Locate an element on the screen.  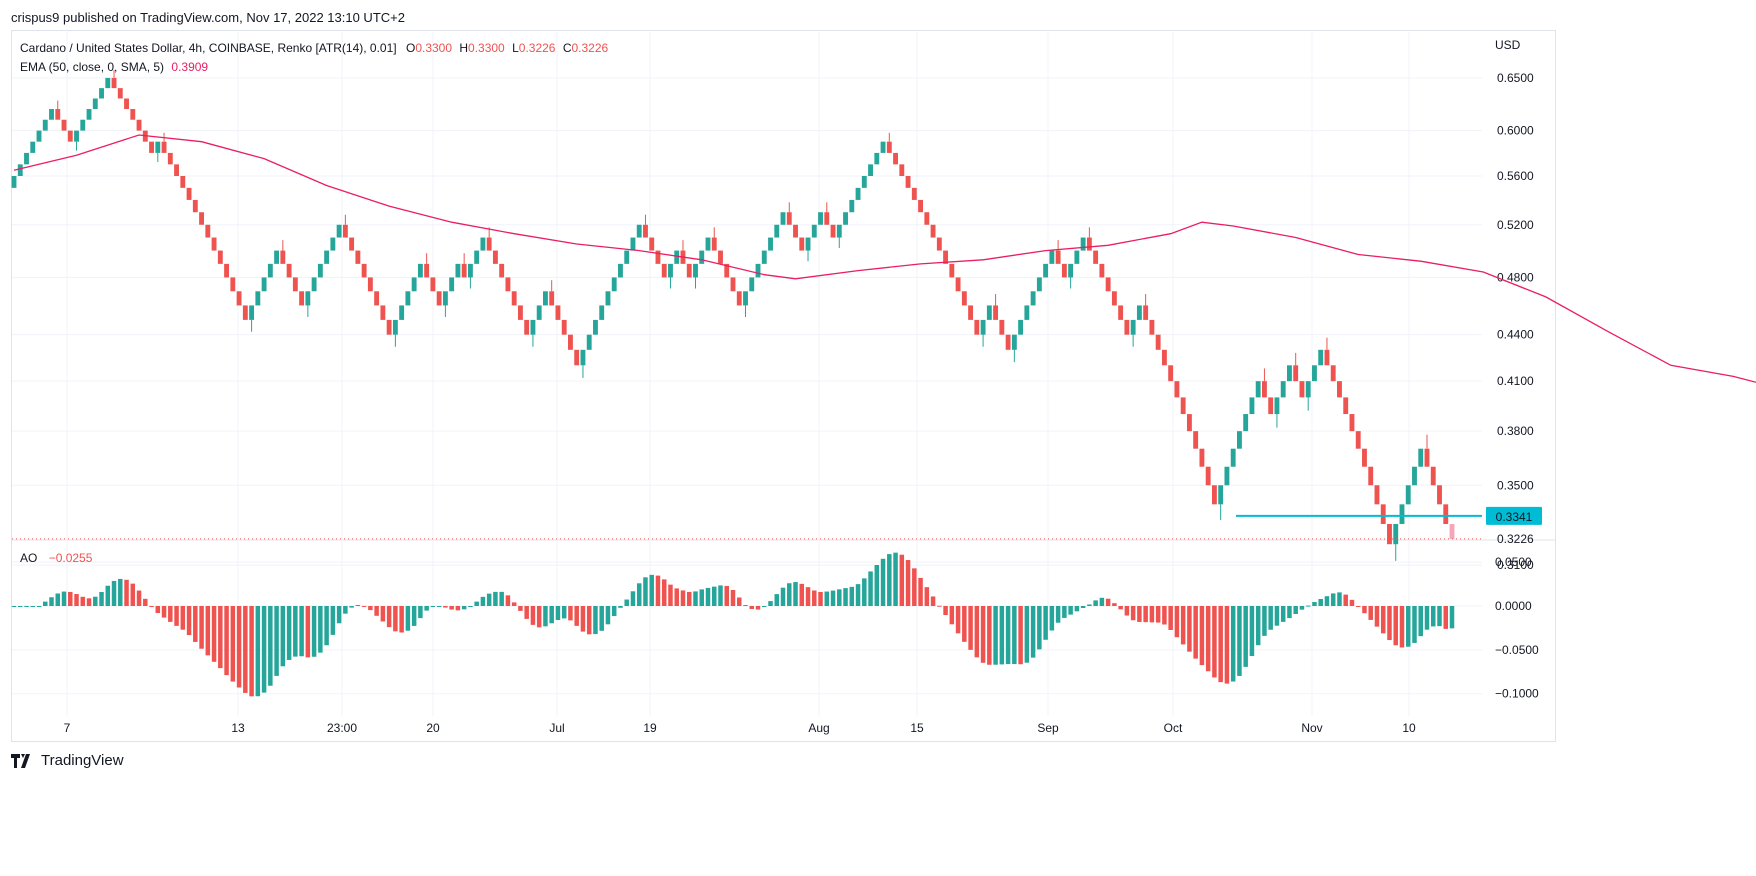
price-tick-label: 0.3500 is located at coordinates (1515, 485).